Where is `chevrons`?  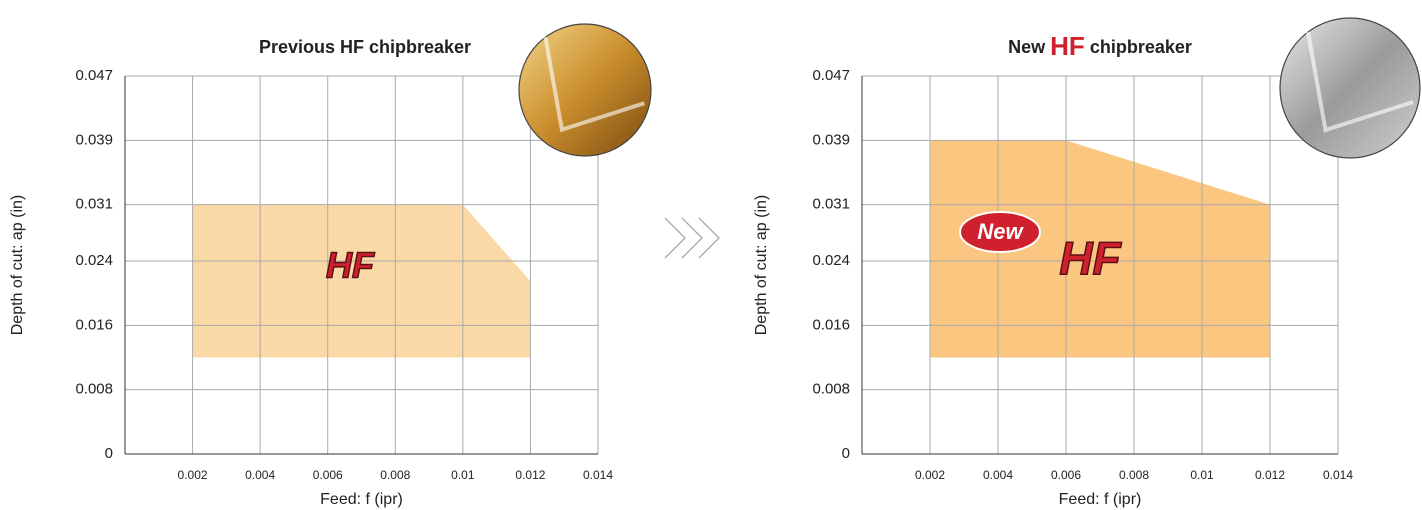
chevrons is located at coordinates (692, 238).